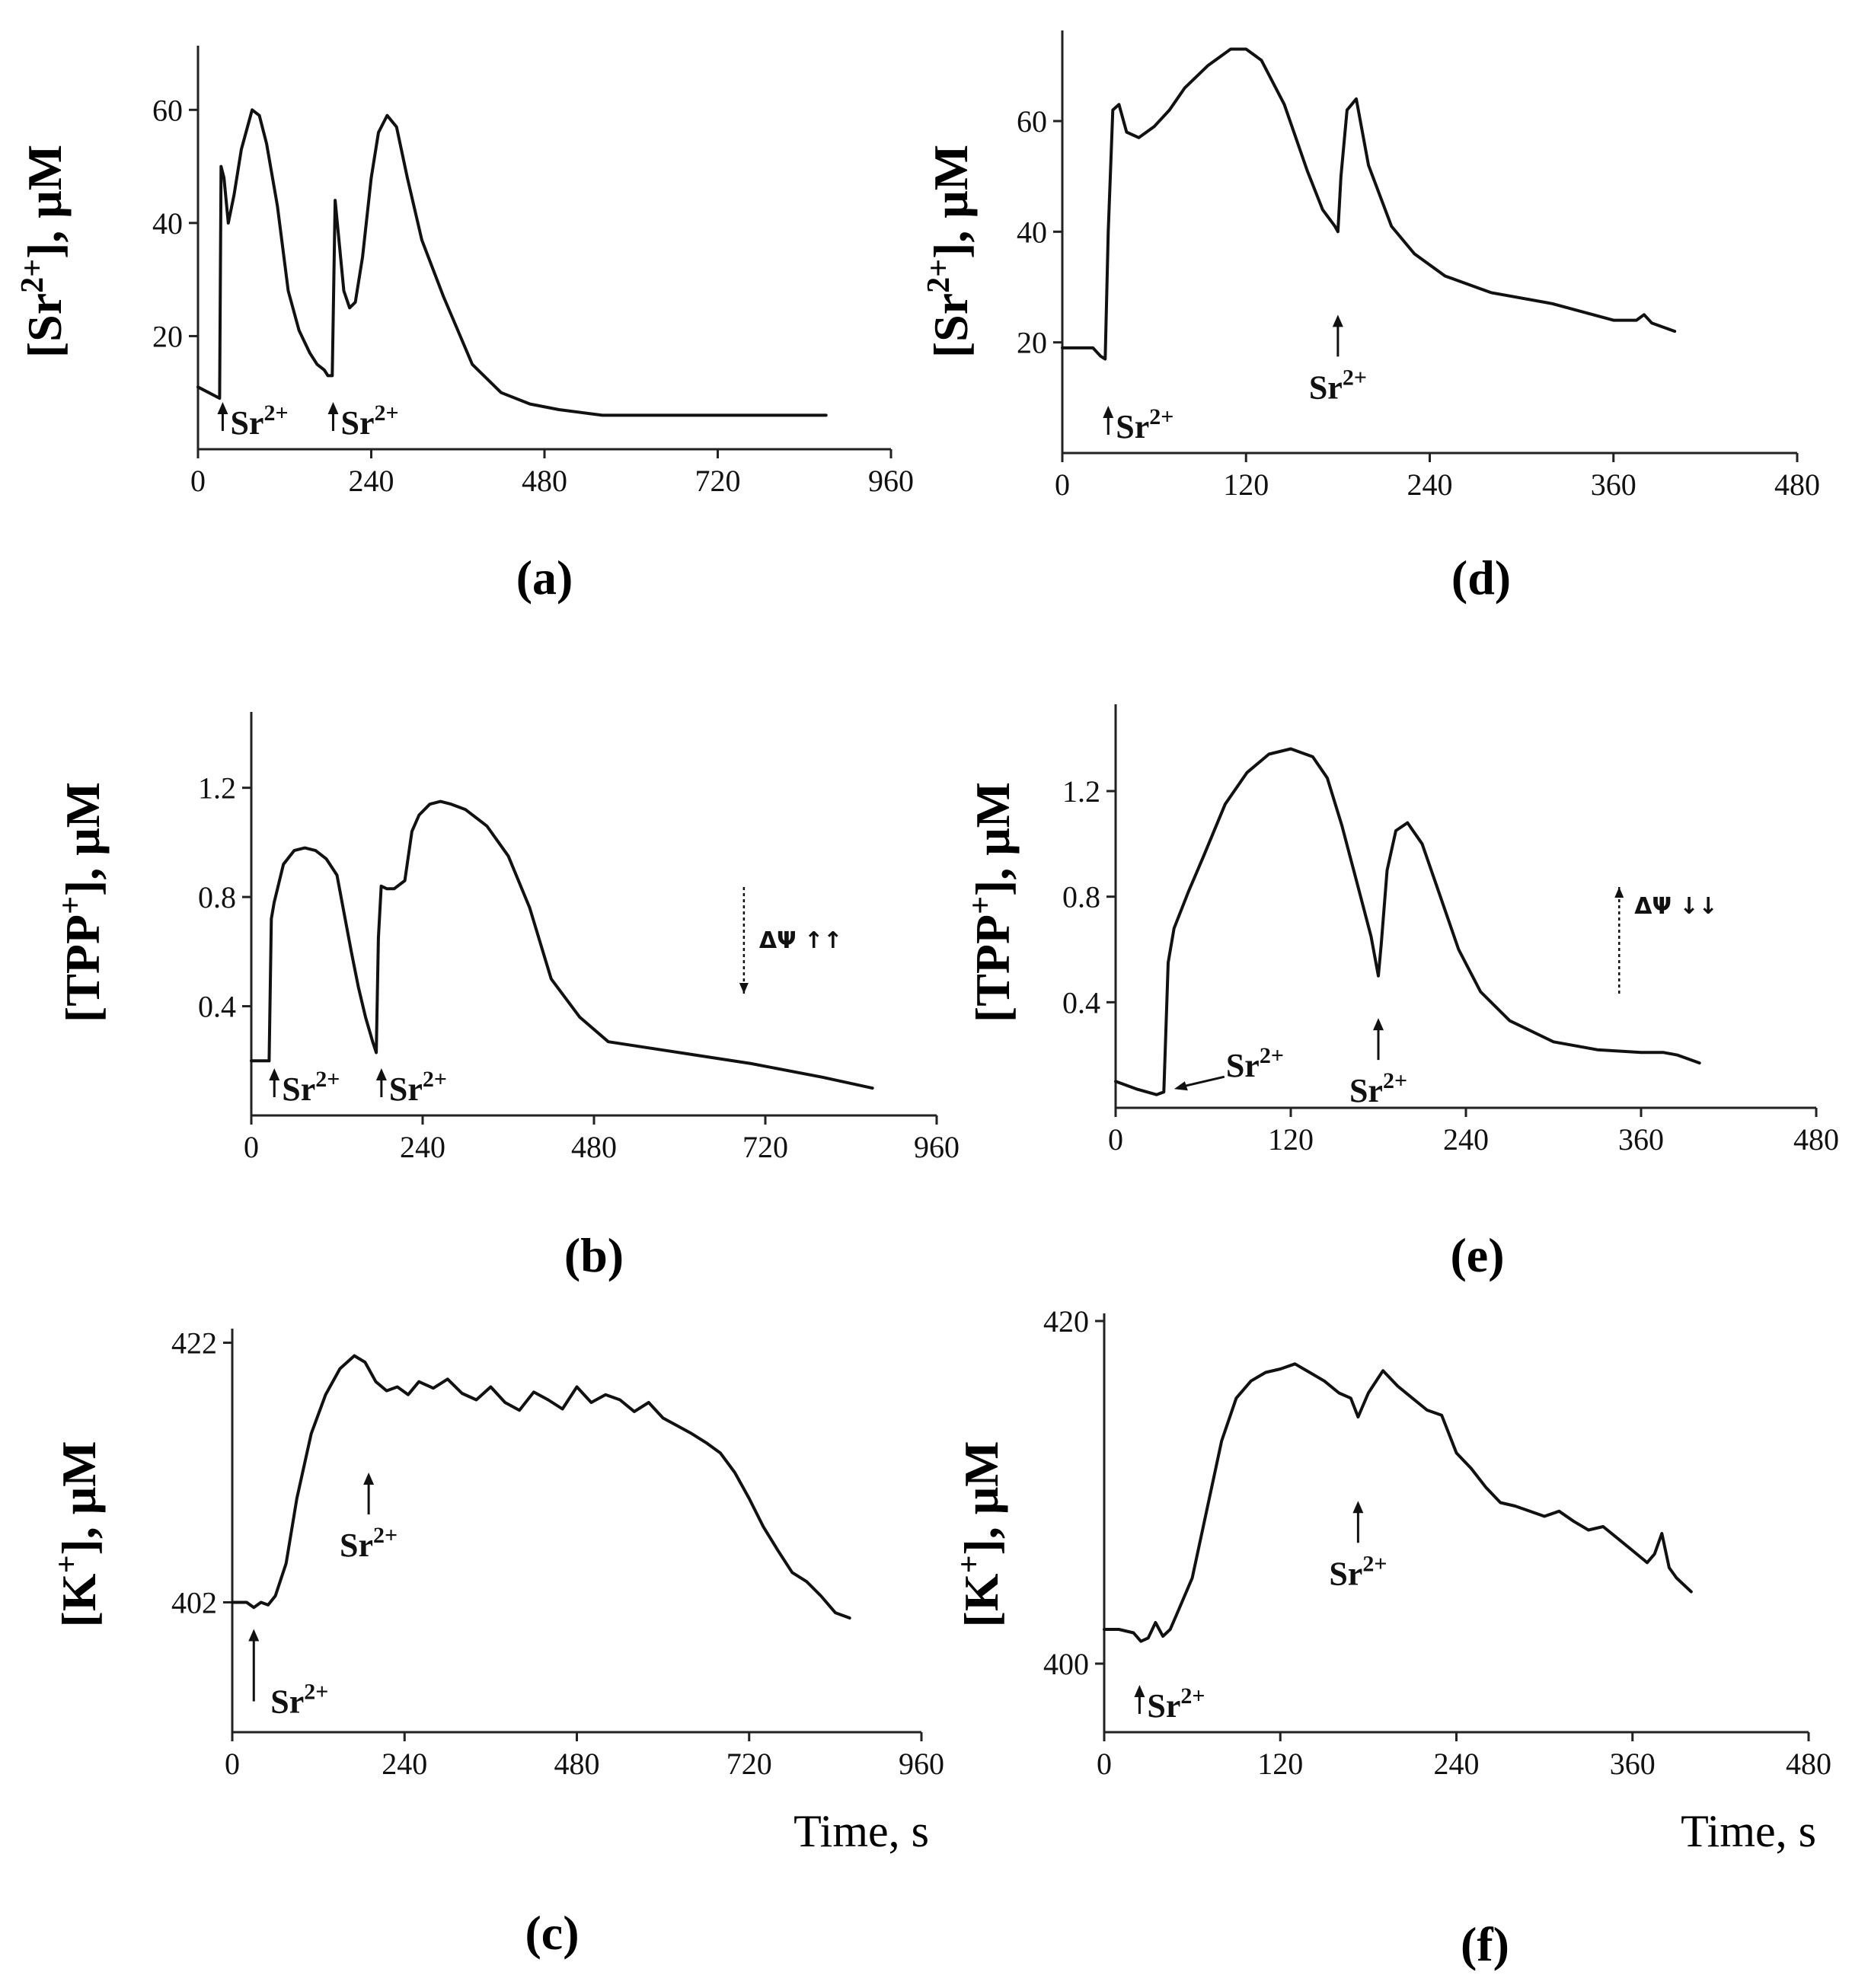  I want to click on panel-label: (e), so click(1477, 1255).